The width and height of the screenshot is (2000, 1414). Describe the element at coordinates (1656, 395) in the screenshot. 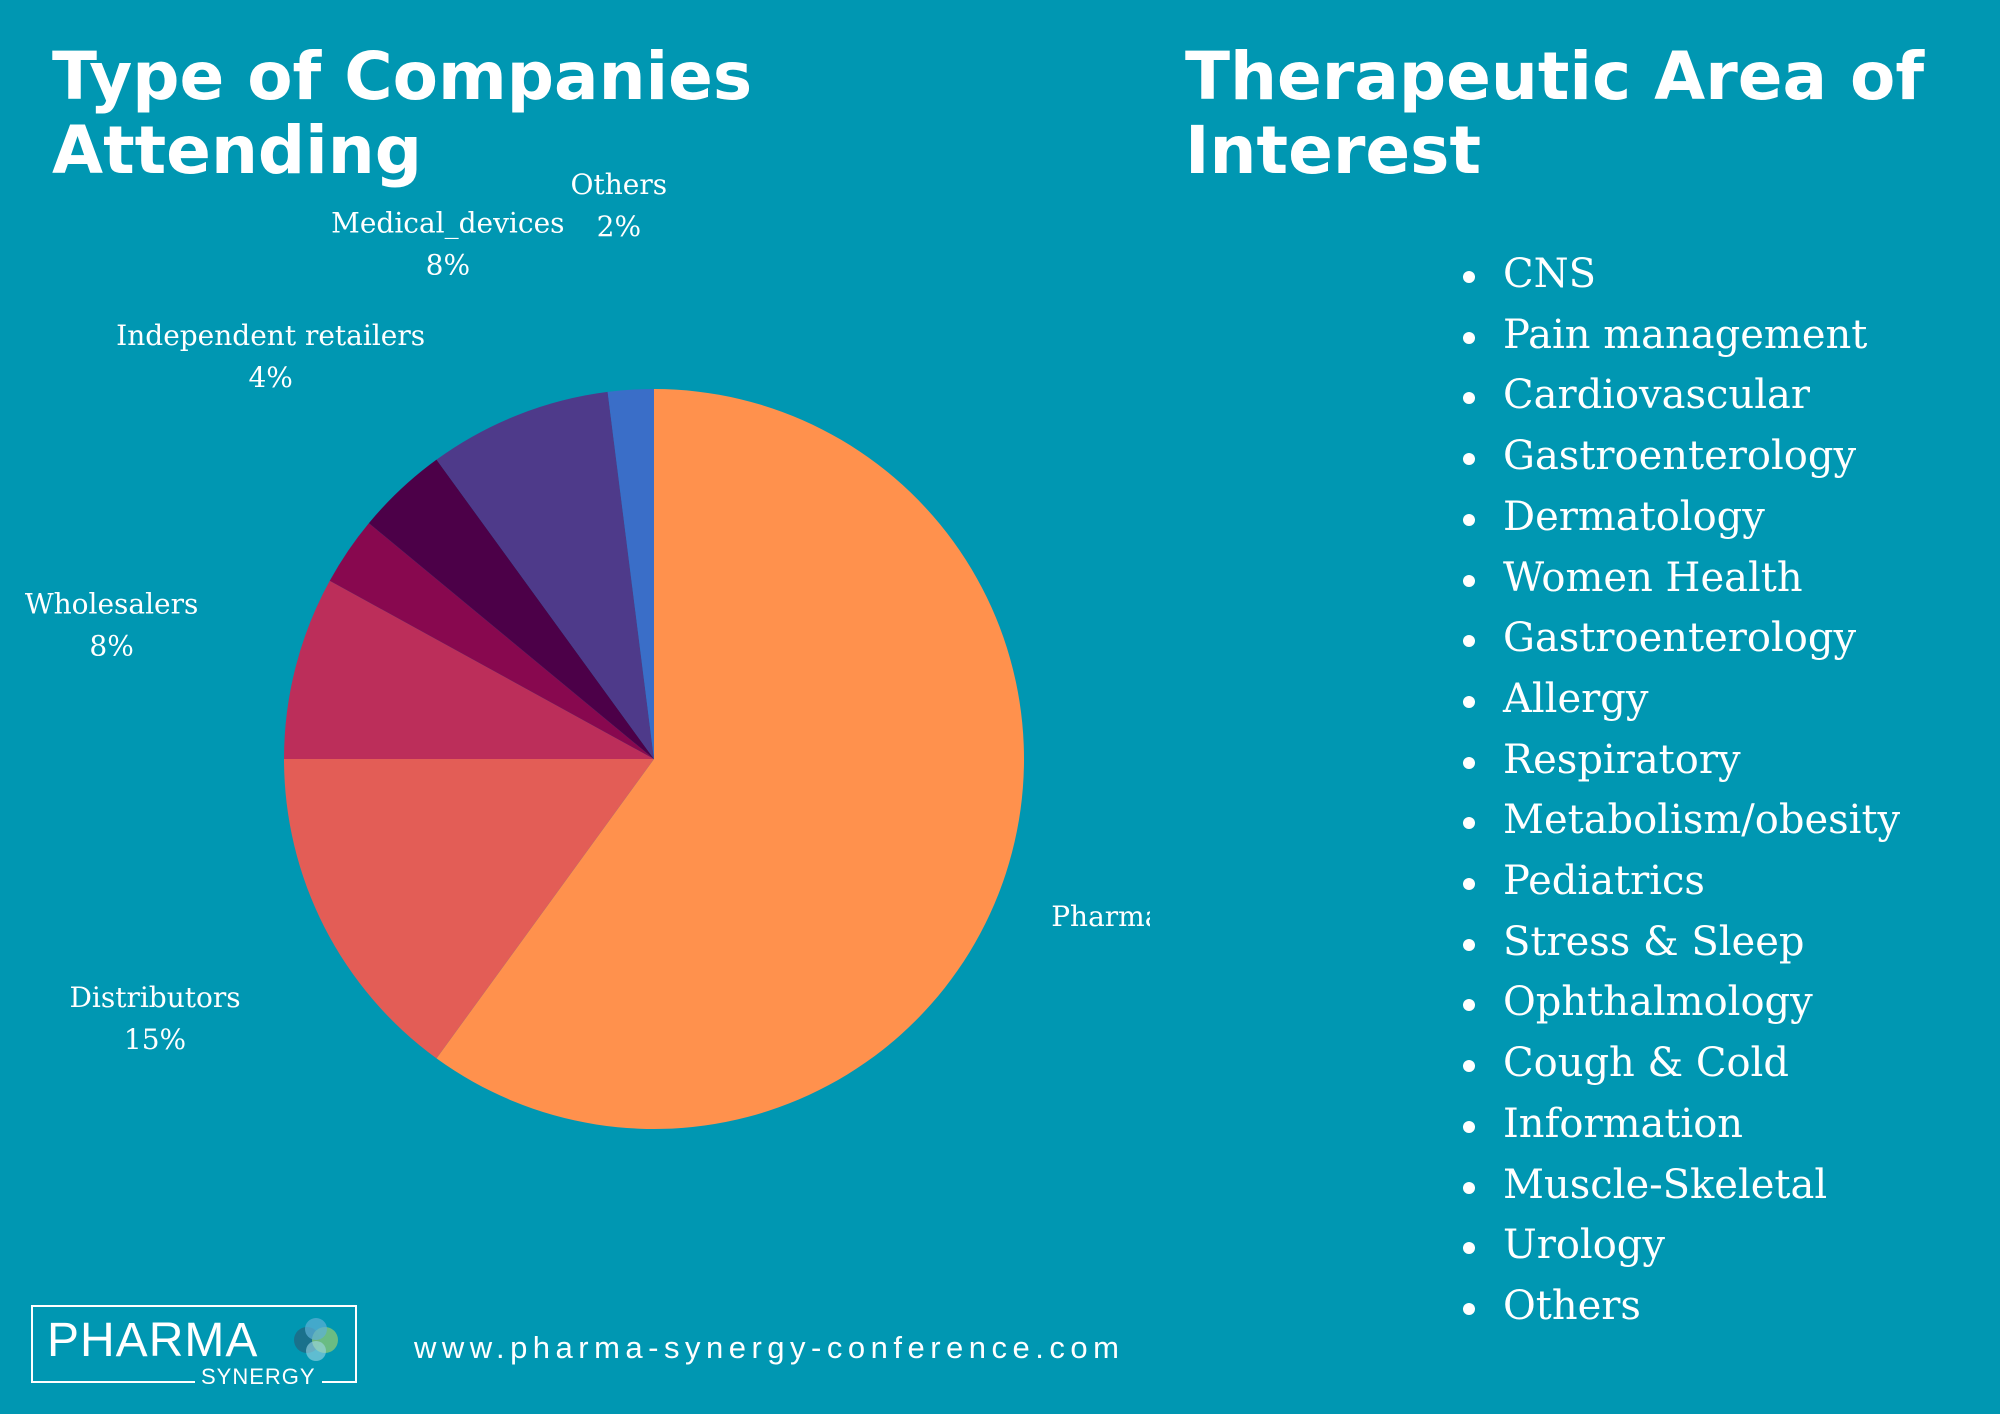

I see `therapeutic-area-label: Cardiovascular` at that location.